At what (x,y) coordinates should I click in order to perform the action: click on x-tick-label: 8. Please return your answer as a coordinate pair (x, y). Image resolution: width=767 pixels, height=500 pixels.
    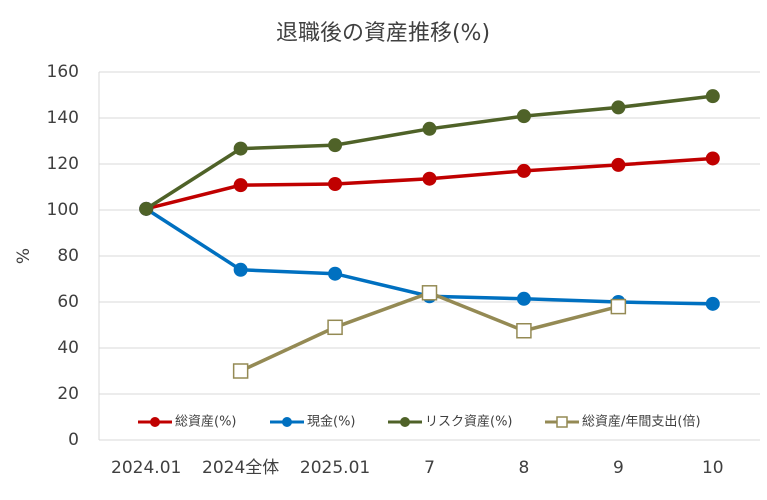
    Looking at the image, I should click on (524, 468).